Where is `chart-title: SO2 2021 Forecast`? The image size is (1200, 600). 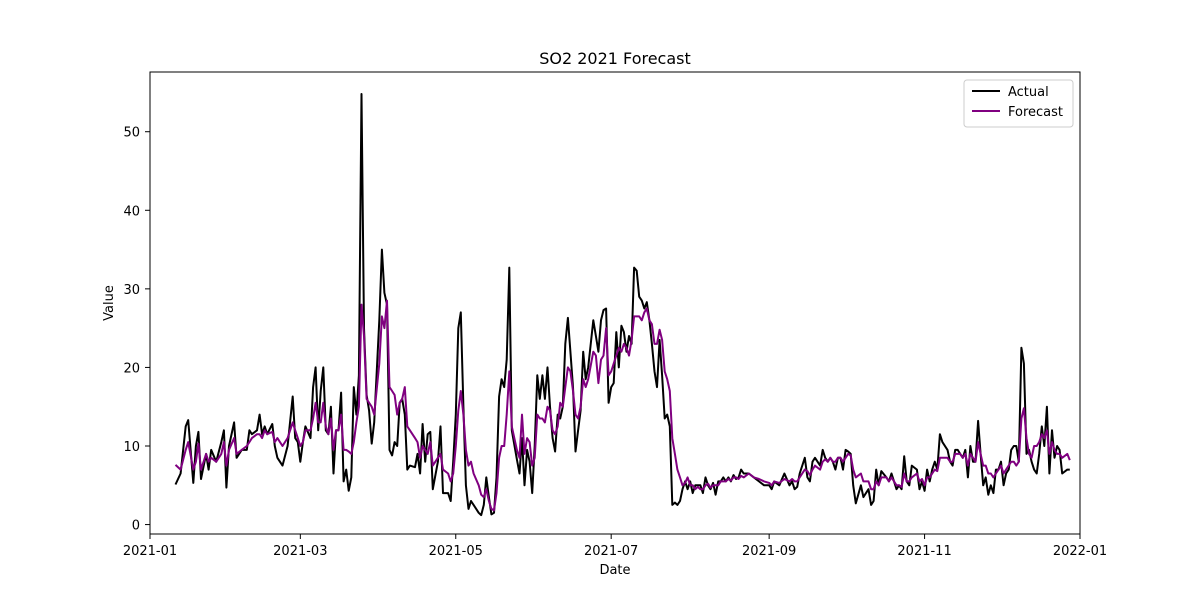
chart-title: SO2 2021 Forecast is located at coordinates (615, 58).